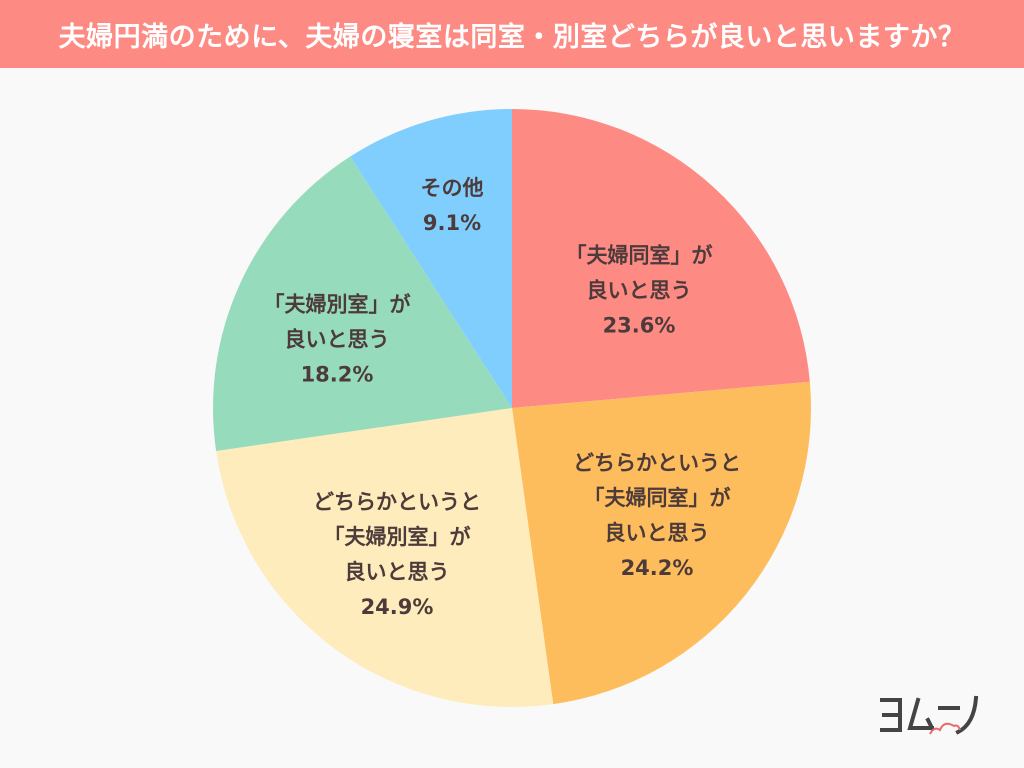 This screenshot has height=768, width=1024. I want to click on slice-label-rather-separate-room: どちらかというと 「夫婦別室」が 良いと思う 24.9%, so click(397, 555).